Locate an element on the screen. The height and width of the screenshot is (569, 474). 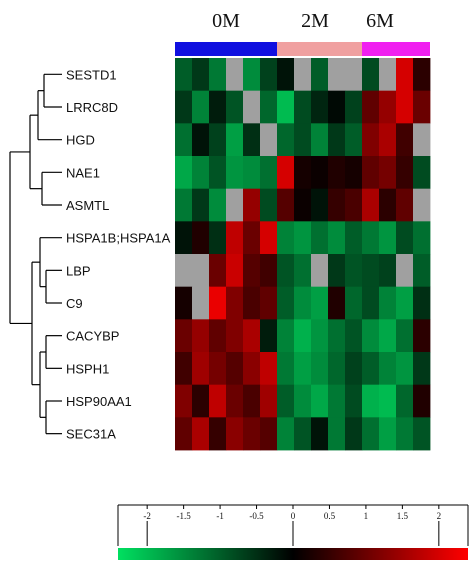
row-dendrogram is located at coordinates (35, 254).